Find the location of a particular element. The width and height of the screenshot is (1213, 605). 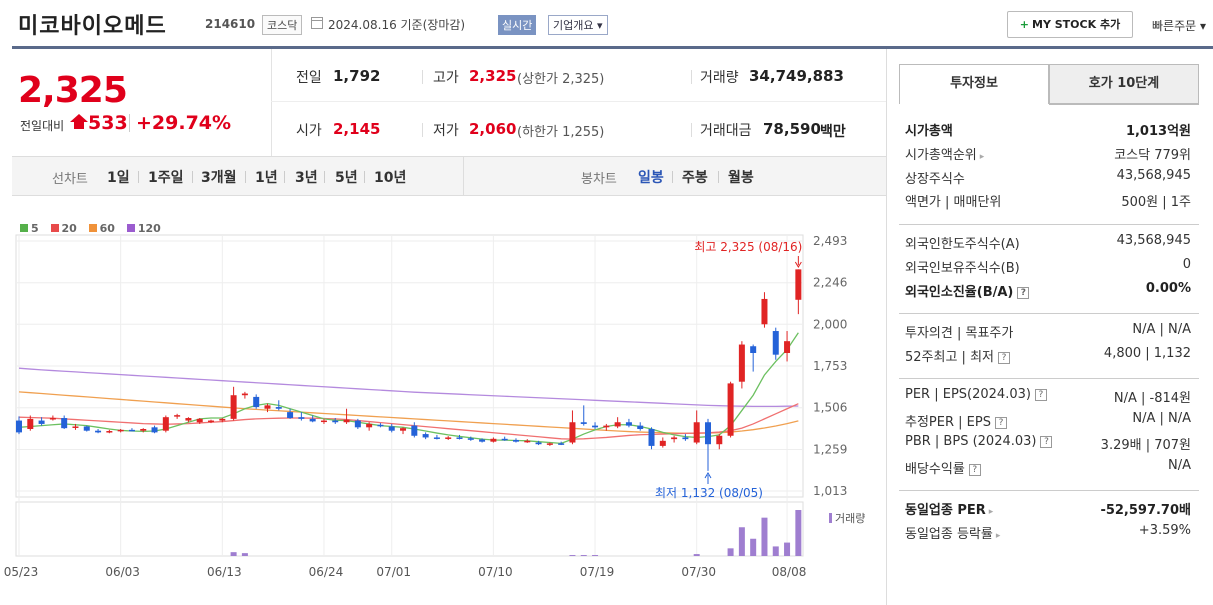

upper-limit: (상한가 2,325) is located at coordinates (561, 79).